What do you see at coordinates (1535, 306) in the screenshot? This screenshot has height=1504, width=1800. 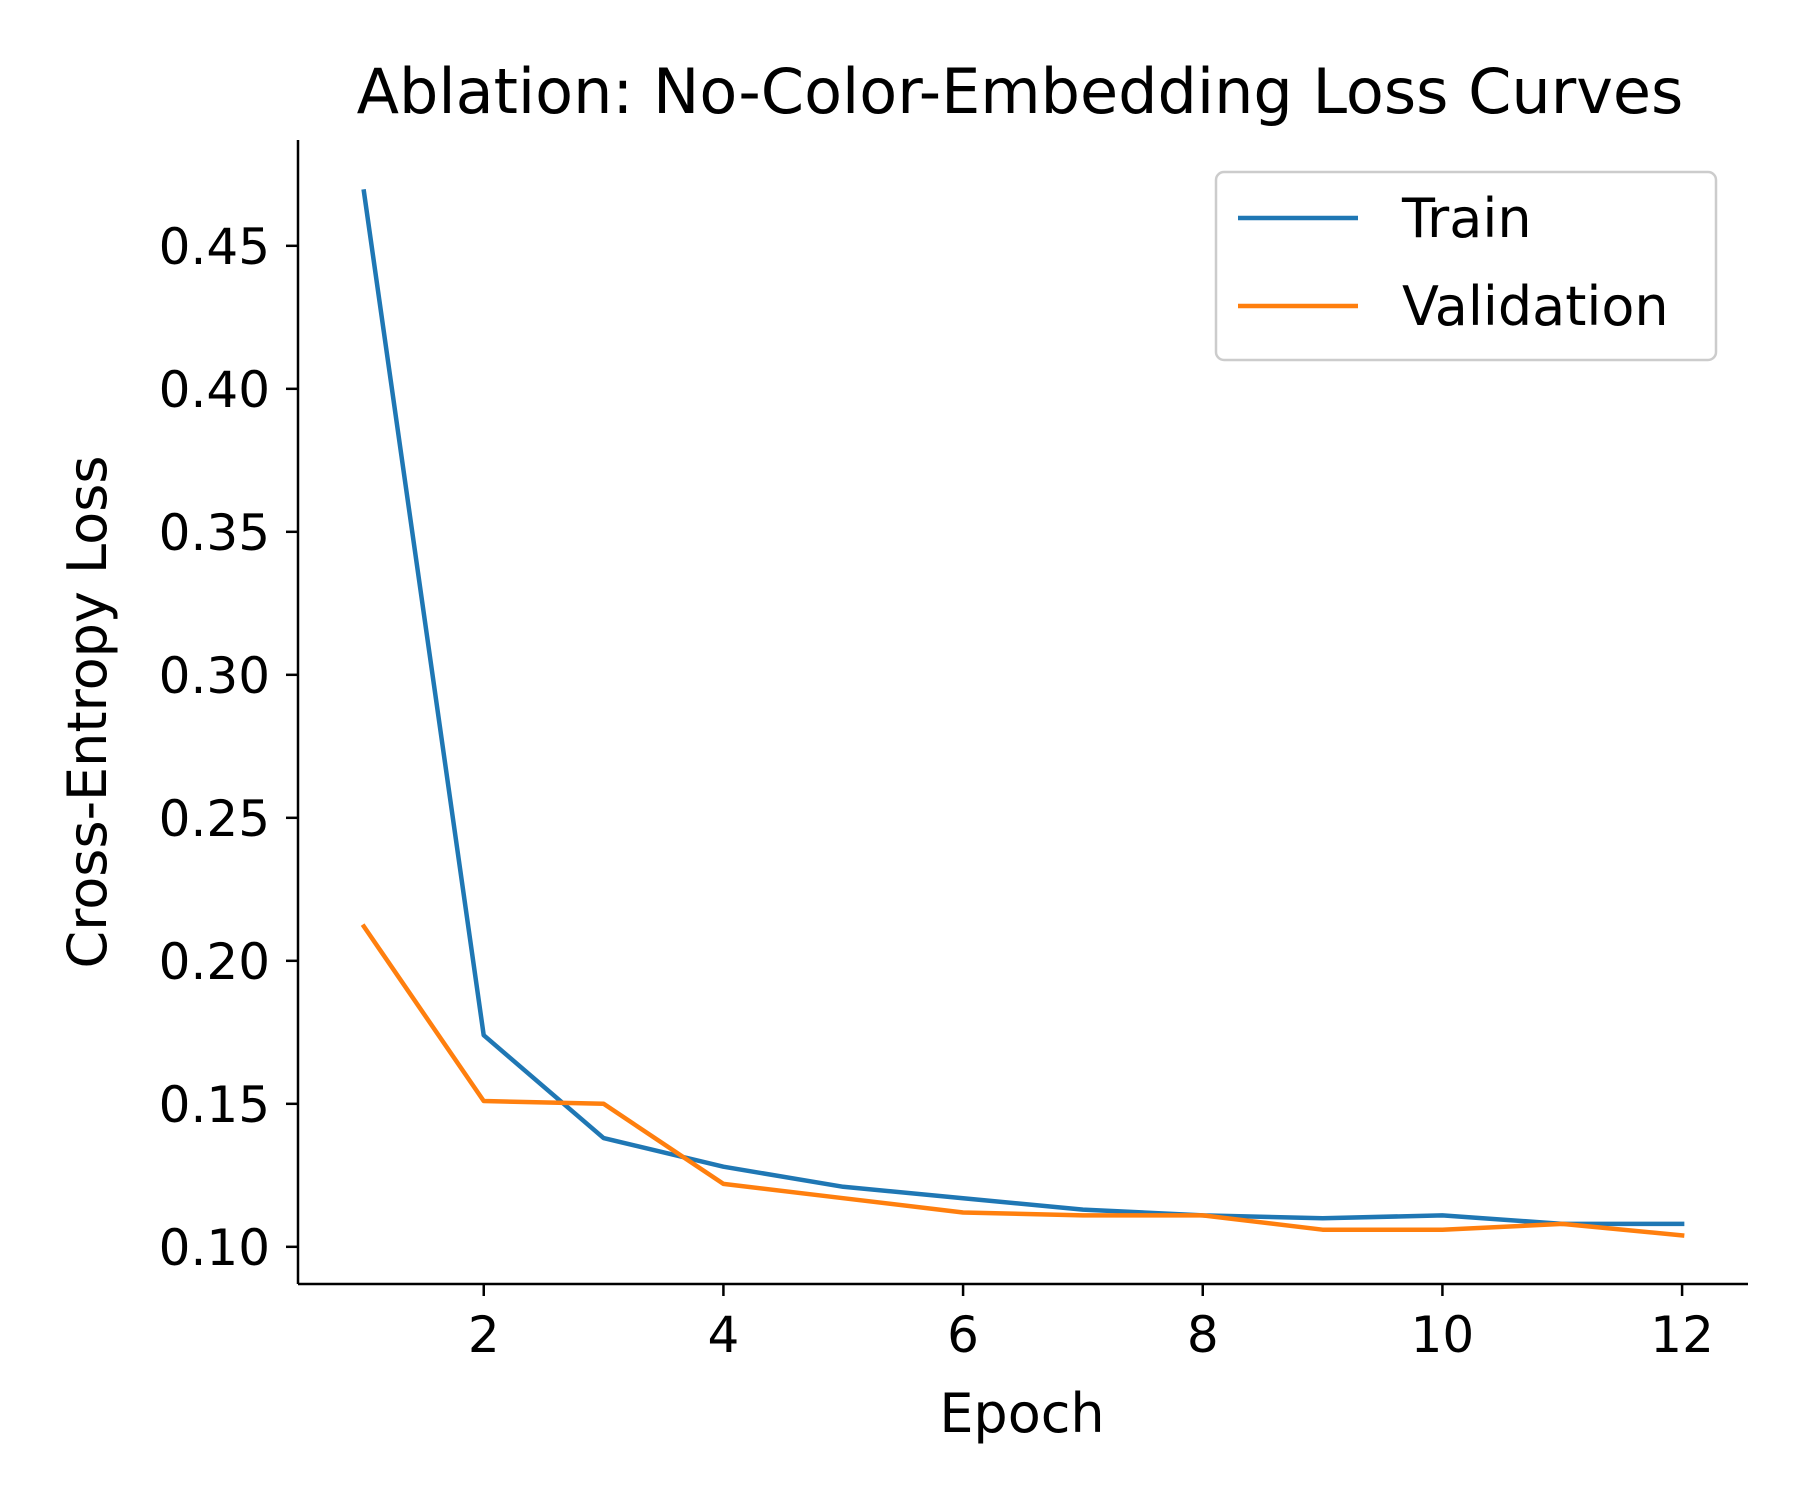 I see `legend-label-validation: Validation` at bounding box center [1535, 306].